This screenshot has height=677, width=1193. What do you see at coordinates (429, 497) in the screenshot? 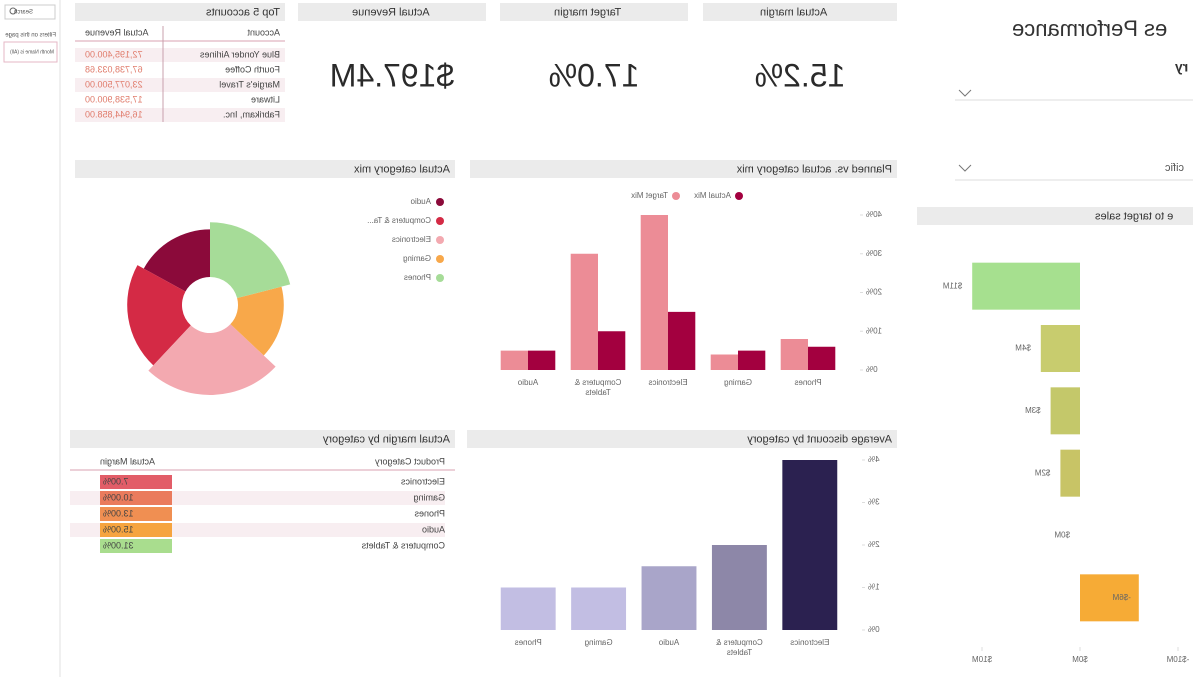
I see `table-cell: Gaming` at bounding box center [429, 497].